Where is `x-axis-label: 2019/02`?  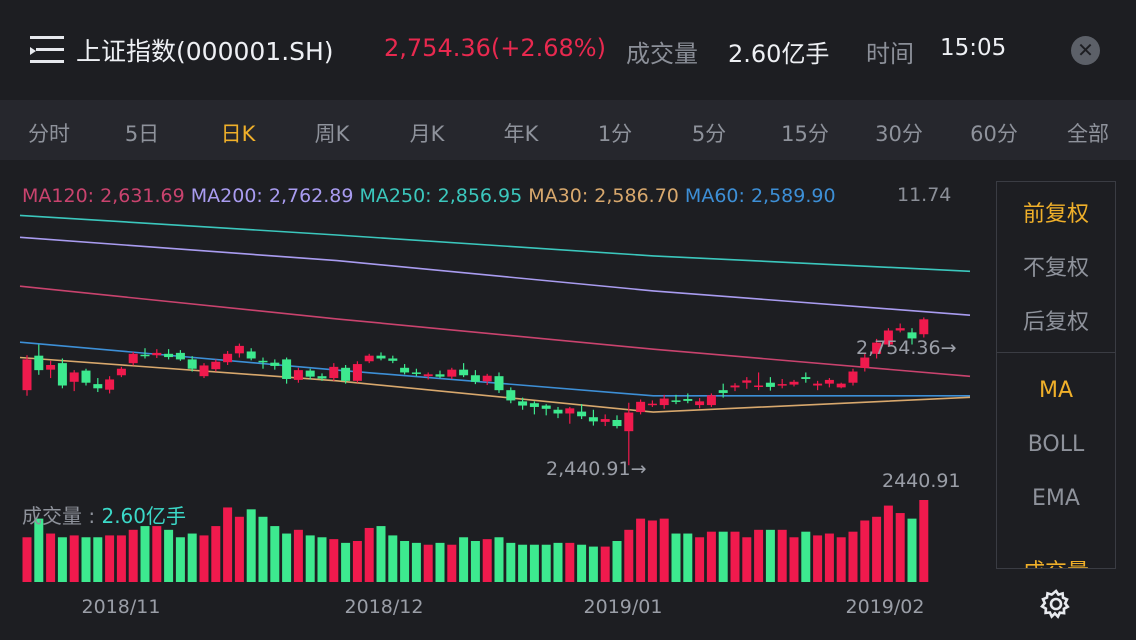
x-axis-label: 2019/02 is located at coordinates (885, 607).